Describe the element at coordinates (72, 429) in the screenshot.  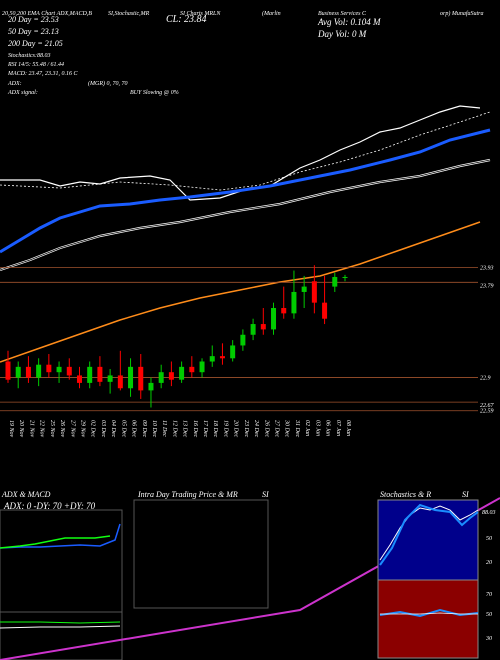
I see `x-tick-label: 27 Nov` at that location.